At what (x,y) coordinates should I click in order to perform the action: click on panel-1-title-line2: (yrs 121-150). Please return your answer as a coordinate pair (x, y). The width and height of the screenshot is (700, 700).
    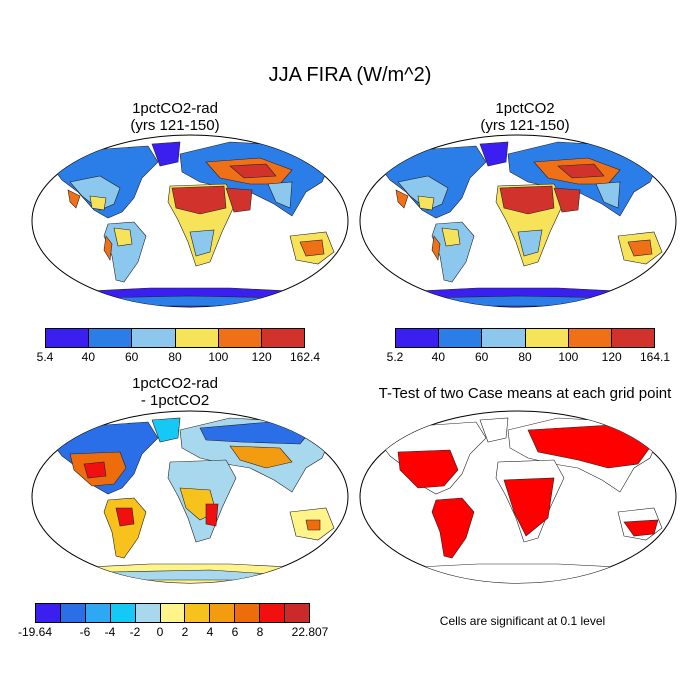
    Looking at the image, I should click on (175, 125).